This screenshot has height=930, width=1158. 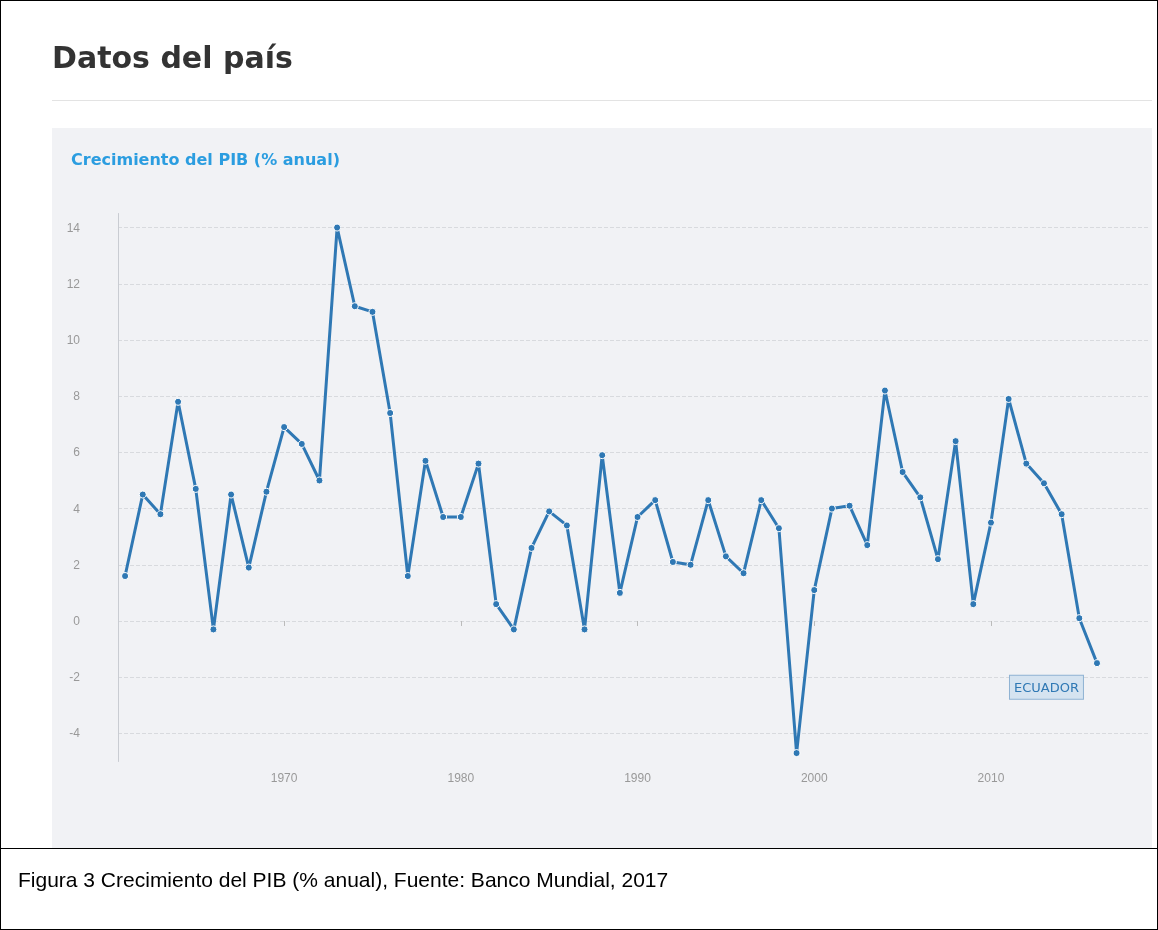 I want to click on y-tick-label: 14, so click(x=73, y=227).